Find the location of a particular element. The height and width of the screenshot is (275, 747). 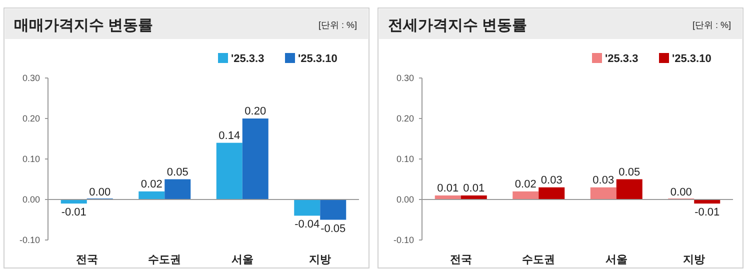

data-label: -0.05 is located at coordinates (333, 228).